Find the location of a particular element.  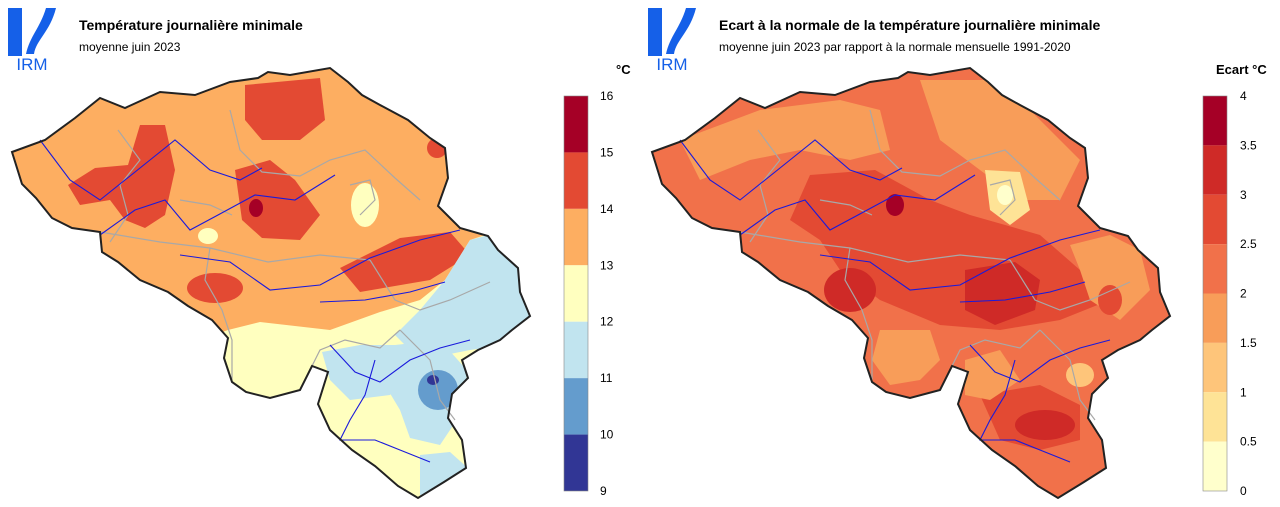

legend-tick-label: 1 is located at coordinates (1243, 392).